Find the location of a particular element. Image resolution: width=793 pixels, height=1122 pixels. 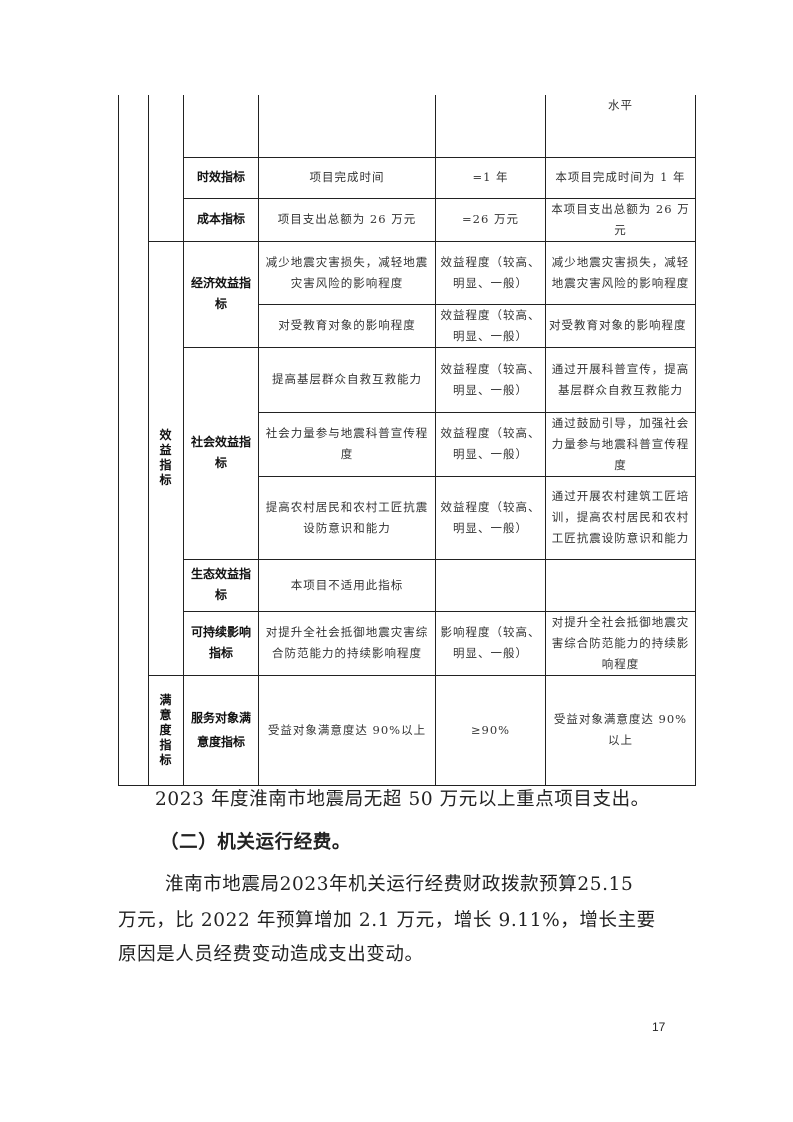

level3-cell is located at coordinates (221, 126).